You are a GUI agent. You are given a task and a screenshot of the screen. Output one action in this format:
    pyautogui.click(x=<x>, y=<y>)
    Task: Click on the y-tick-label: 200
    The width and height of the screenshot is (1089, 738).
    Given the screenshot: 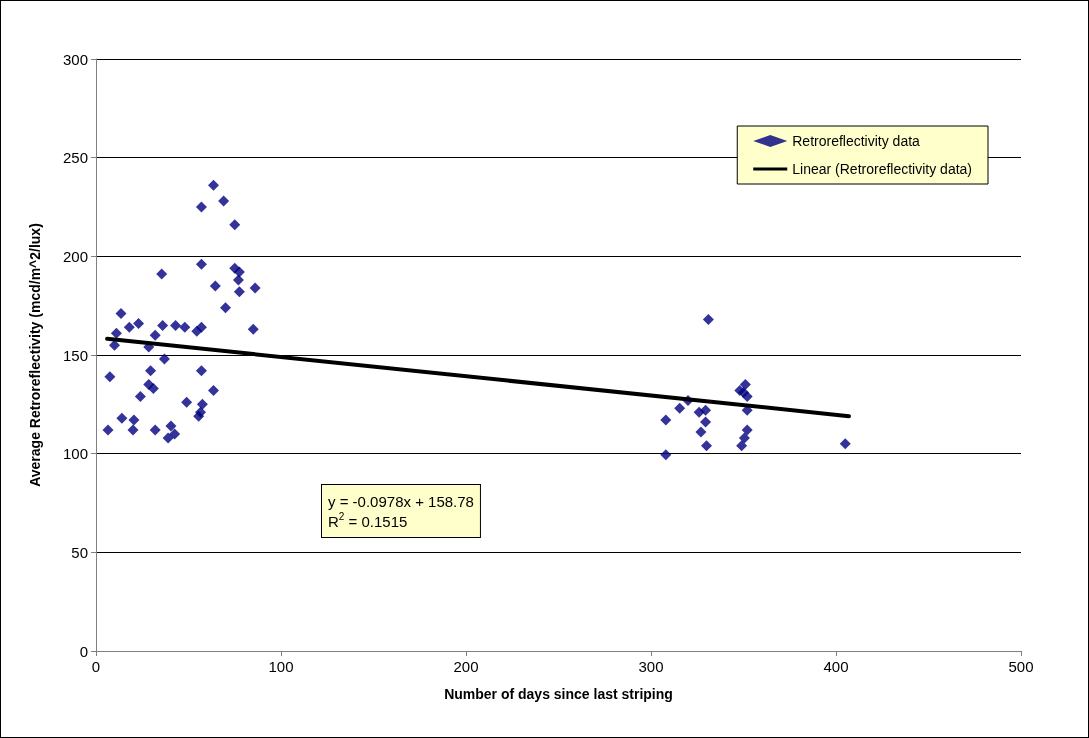 What is the action you would take?
    pyautogui.click(x=75, y=256)
    